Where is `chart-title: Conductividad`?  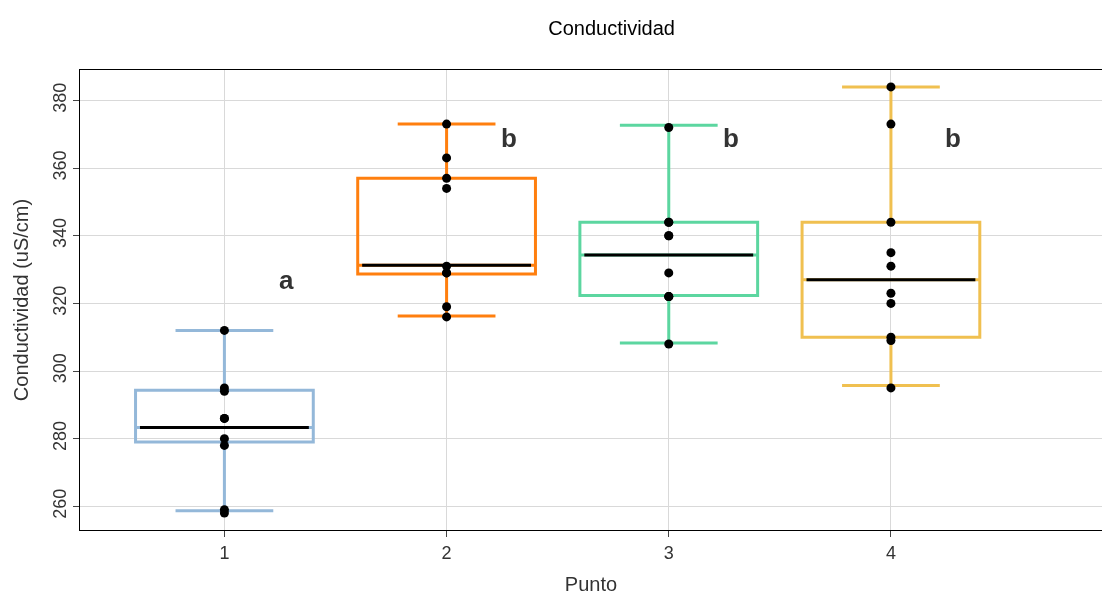
chart-title: Conductividad is located at coordinates (611, 28).